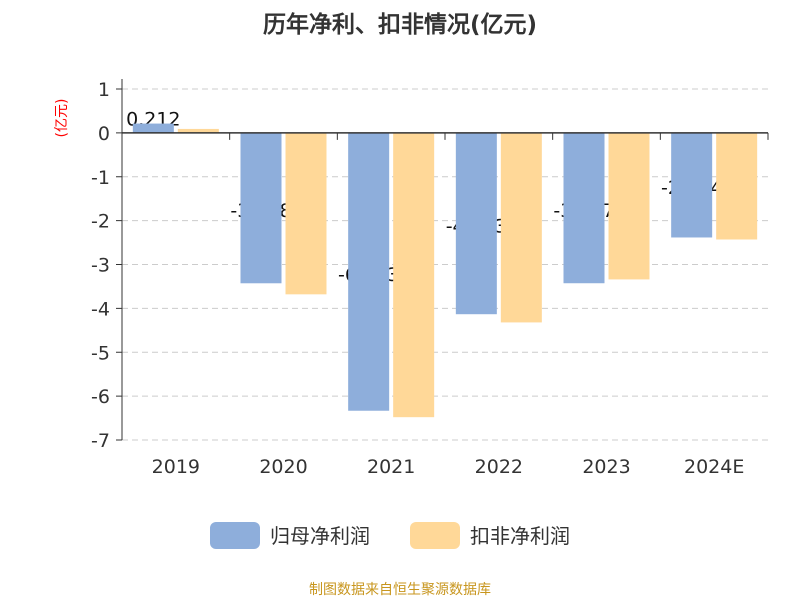  Describe the element at coordinates (391, 467) in the screenshot. I see `x-tick-label: 2021` at that location.